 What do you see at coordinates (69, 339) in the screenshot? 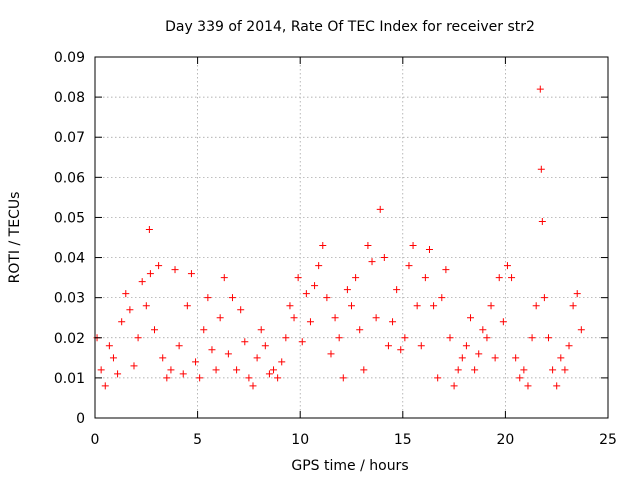
I see `y-tick-label: 0.02` at bounding box center [69, 339].